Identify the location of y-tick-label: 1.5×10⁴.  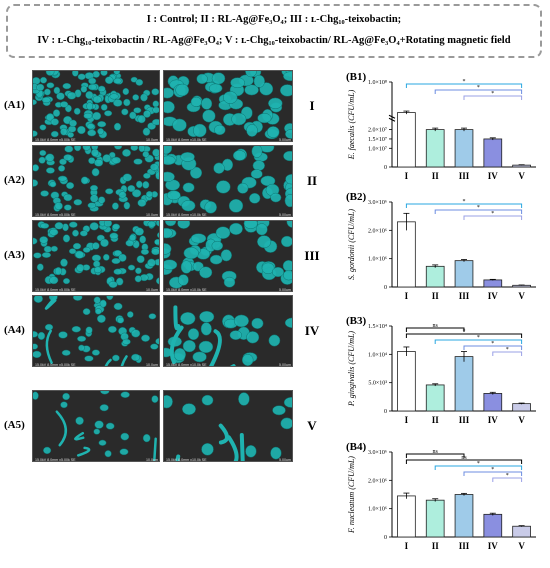
(377, 327).